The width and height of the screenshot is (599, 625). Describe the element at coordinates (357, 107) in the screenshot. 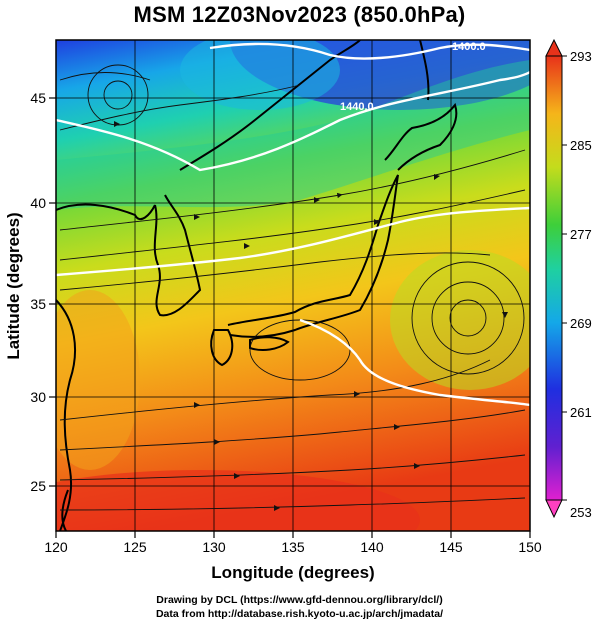

I see `contour-label-1440: 1440.0` at that location.